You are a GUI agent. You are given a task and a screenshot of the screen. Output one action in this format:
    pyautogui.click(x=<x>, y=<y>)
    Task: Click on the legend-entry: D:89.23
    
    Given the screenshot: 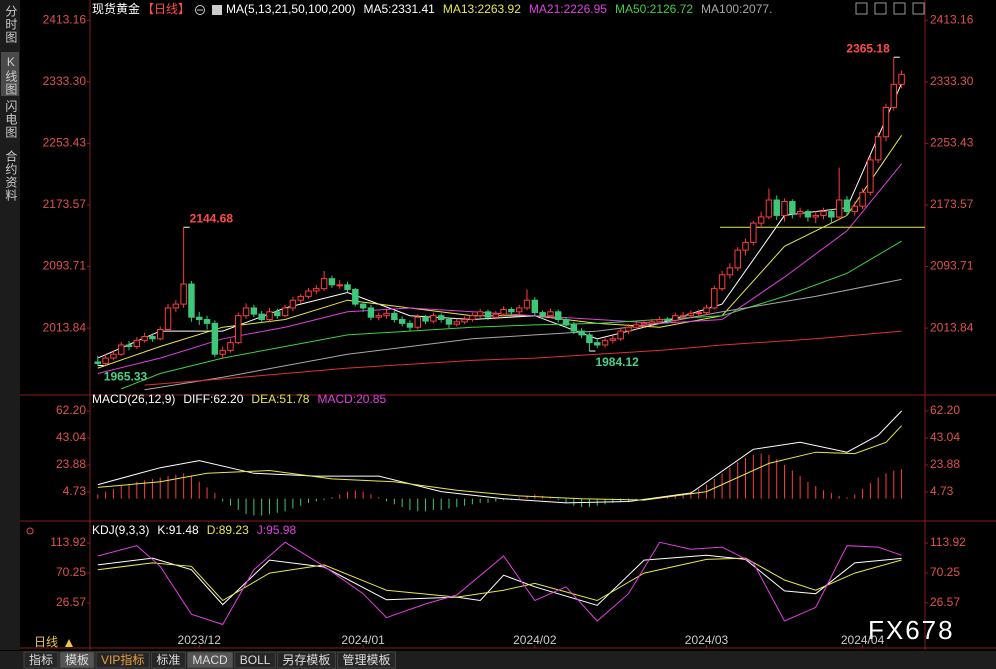 What is the action you would take?
    pyautogui.click(x=228, y=530)
    